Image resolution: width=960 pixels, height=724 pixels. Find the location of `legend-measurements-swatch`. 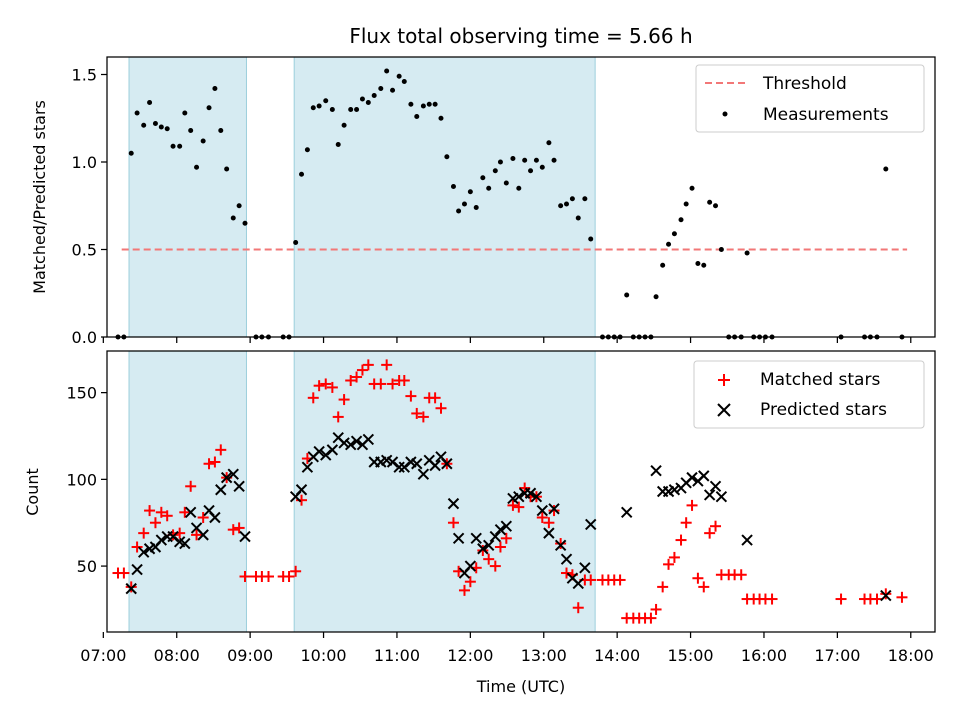

legend-measurements-swatch is located at coordinates (725, 114).